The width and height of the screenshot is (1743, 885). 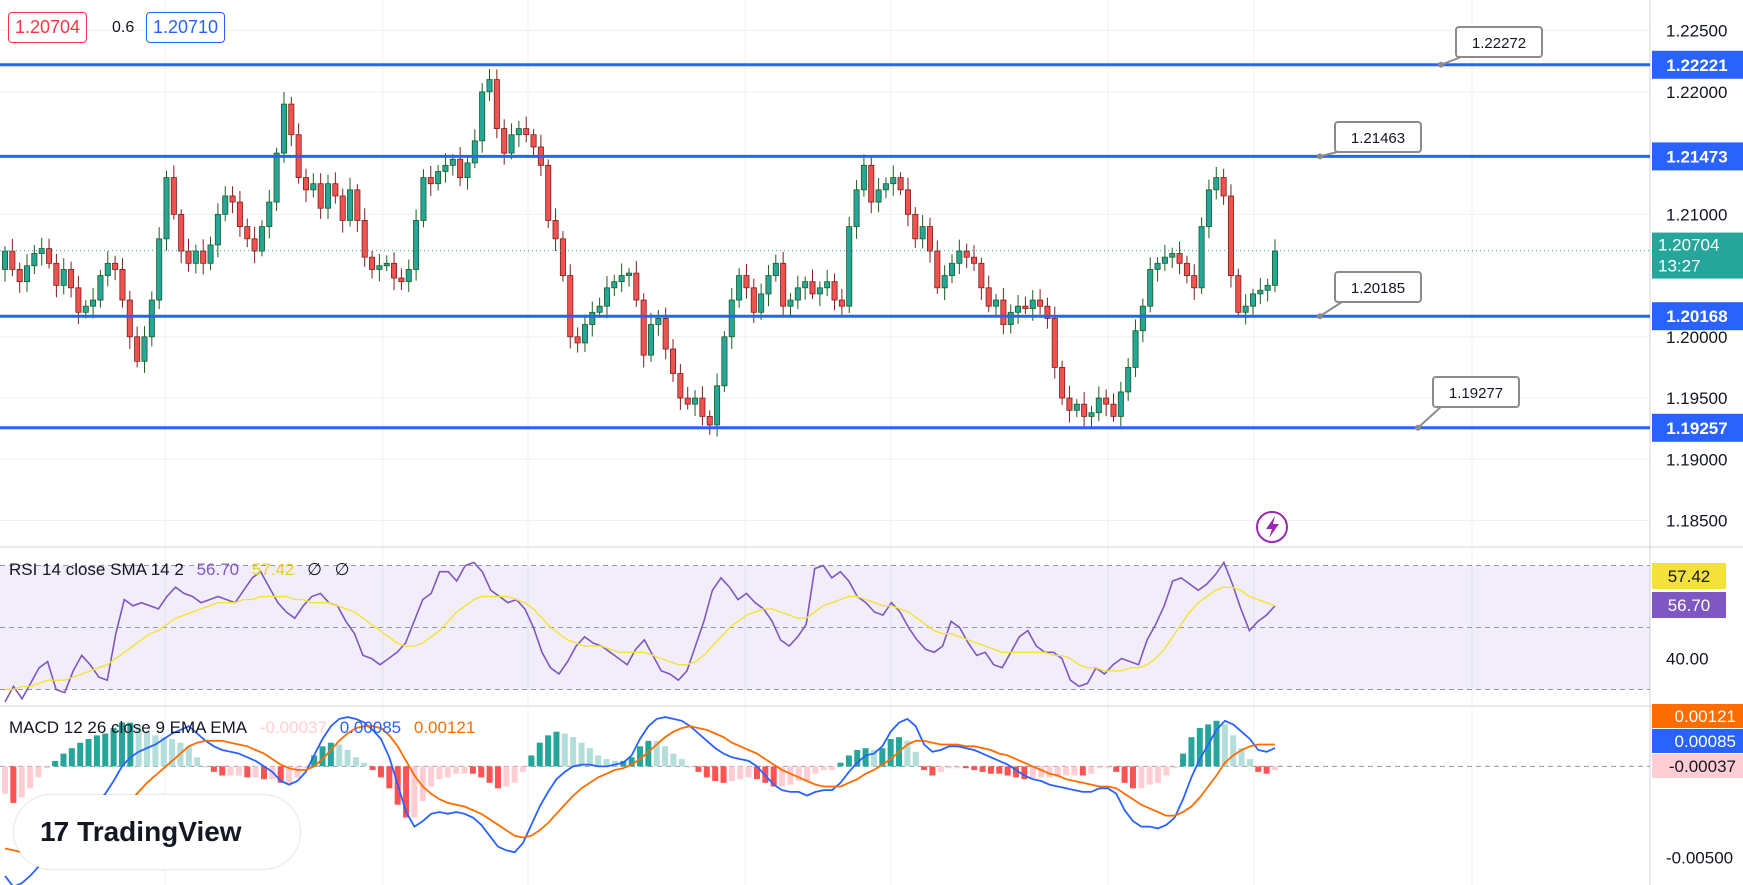 I want to click on bid-price-button: 1.20704, so click(x=48, y=27).